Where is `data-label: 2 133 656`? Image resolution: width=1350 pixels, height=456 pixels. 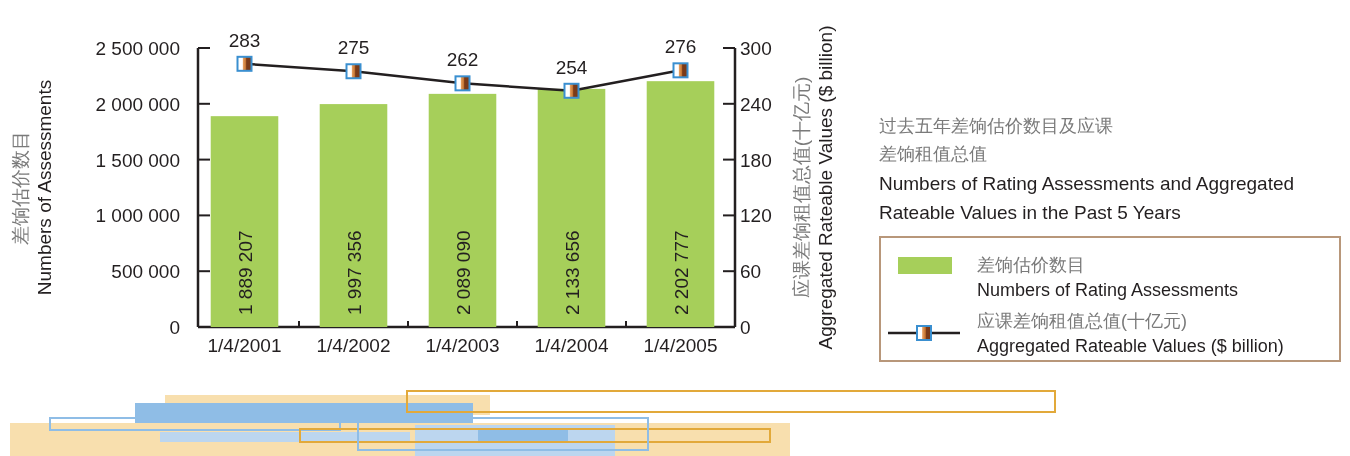
data-label: 2 133 656 is located at coordinates (572, 272).